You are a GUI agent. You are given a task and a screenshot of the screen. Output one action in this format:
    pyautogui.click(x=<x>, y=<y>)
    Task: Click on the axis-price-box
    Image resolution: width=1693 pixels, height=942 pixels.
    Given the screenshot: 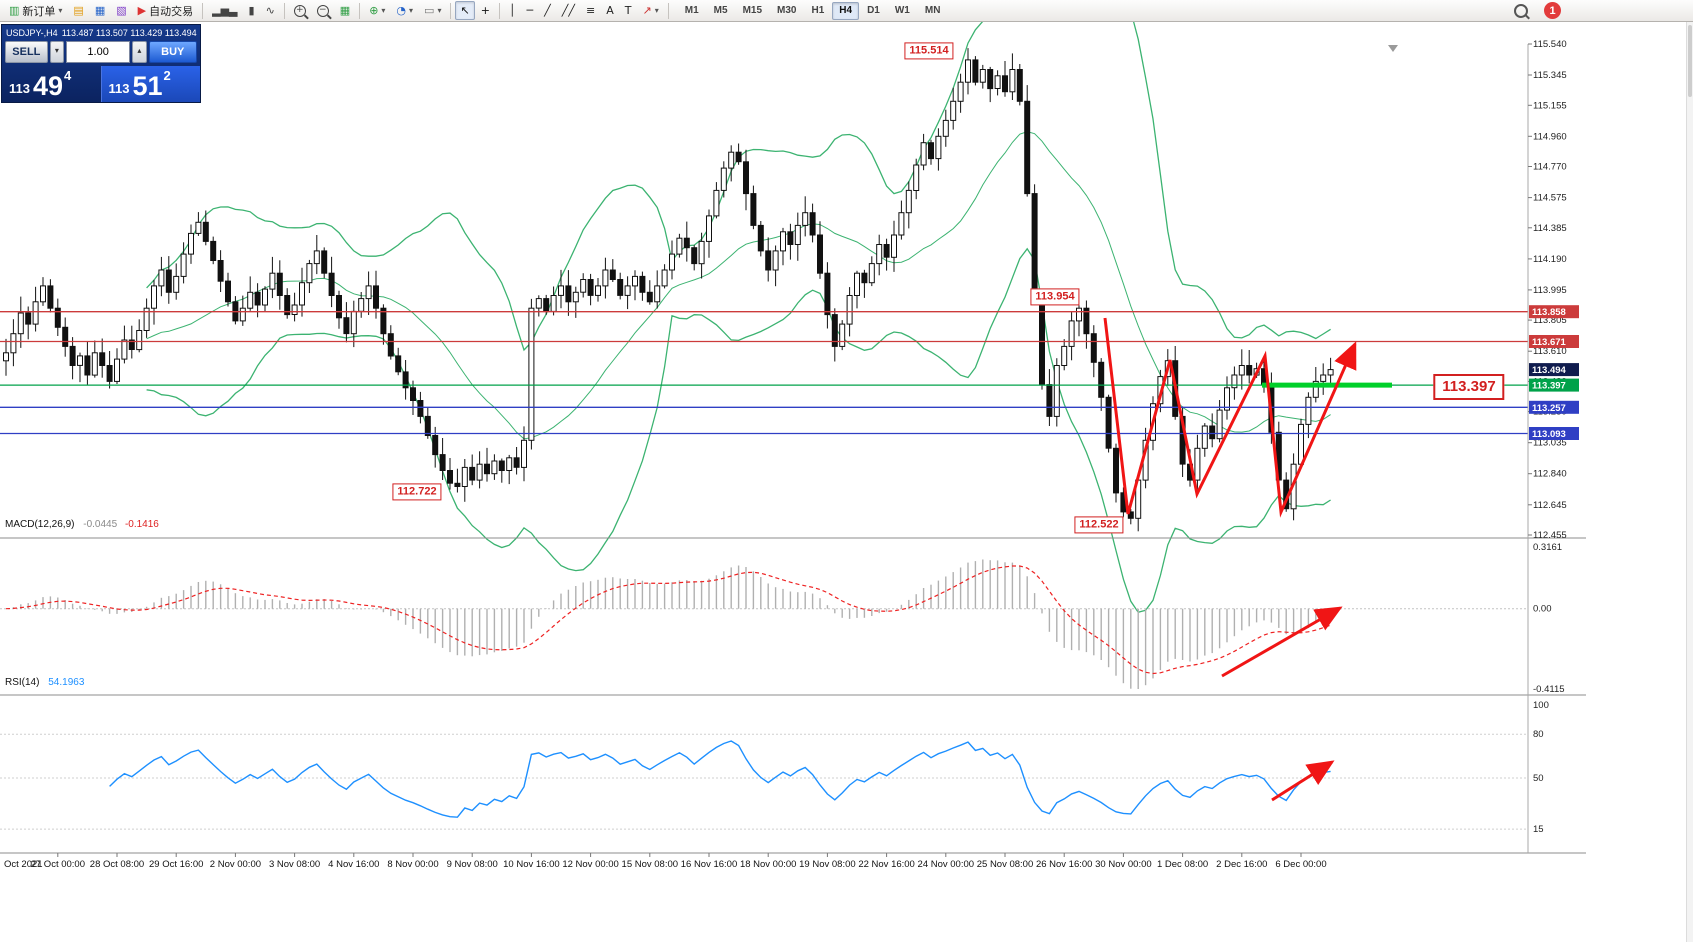 What is the action you would take?
    pyautogui.click(x=1554, y=407)
    